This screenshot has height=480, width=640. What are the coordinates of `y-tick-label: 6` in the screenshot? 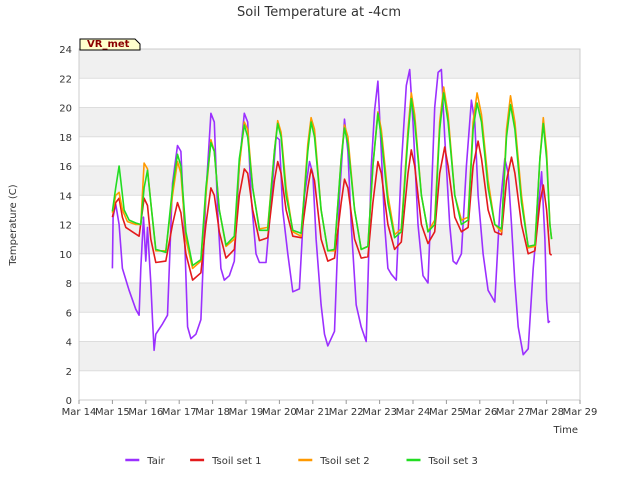 It's located at (69, 313).